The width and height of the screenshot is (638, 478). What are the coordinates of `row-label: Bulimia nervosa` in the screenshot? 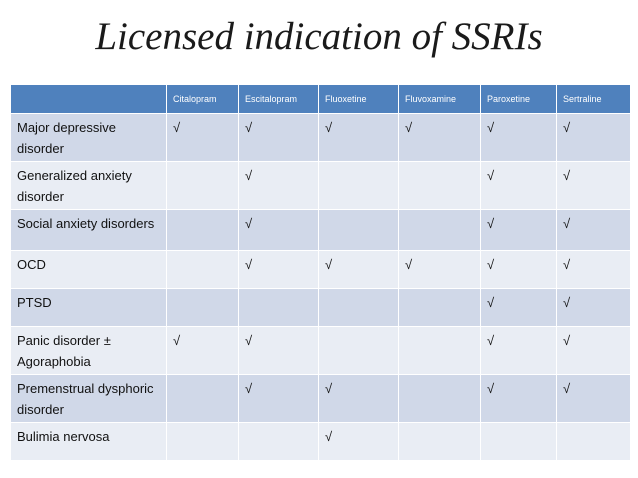 It's located at (88, 441).